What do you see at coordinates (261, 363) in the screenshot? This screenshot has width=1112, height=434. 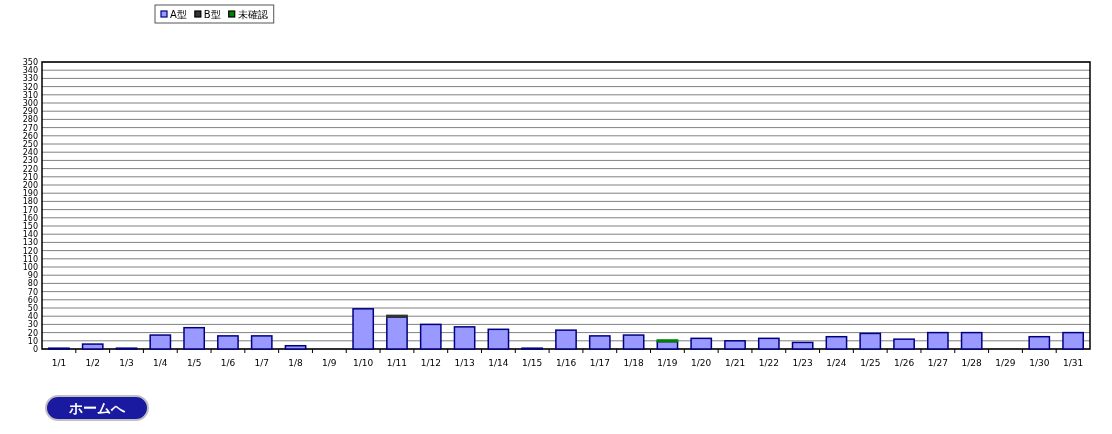 I see `x-tick-label: 1/7` at bounding box center [261, 363].